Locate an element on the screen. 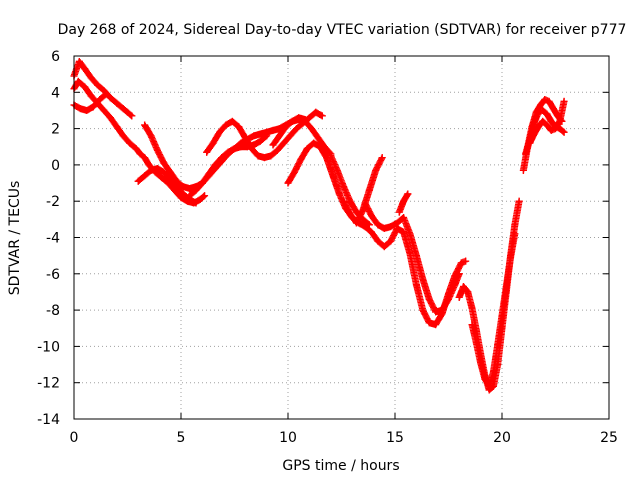 This screenshot has height=480, width=640. x-tick-label: 25 is located at coordinates (609, 438).